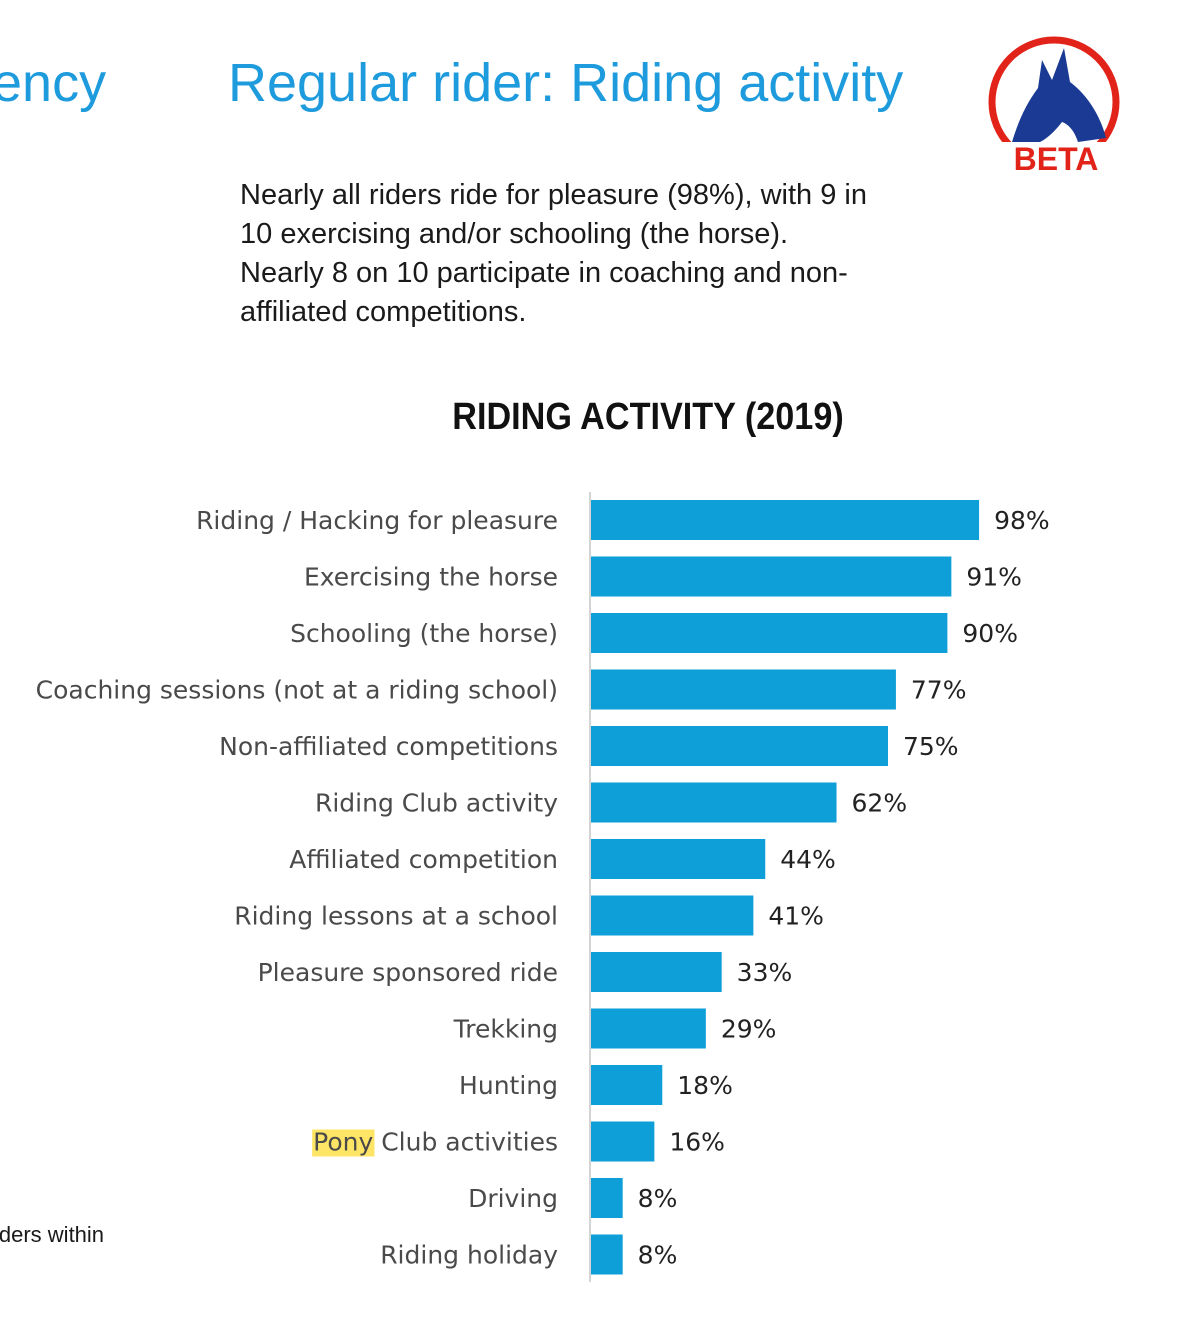 The height and width of the screenshot is (1326, 1198). Describe the element at coordinates (408, 972) in the screenshot. I see `category-label: Pleasure sponsored ride` at that location.